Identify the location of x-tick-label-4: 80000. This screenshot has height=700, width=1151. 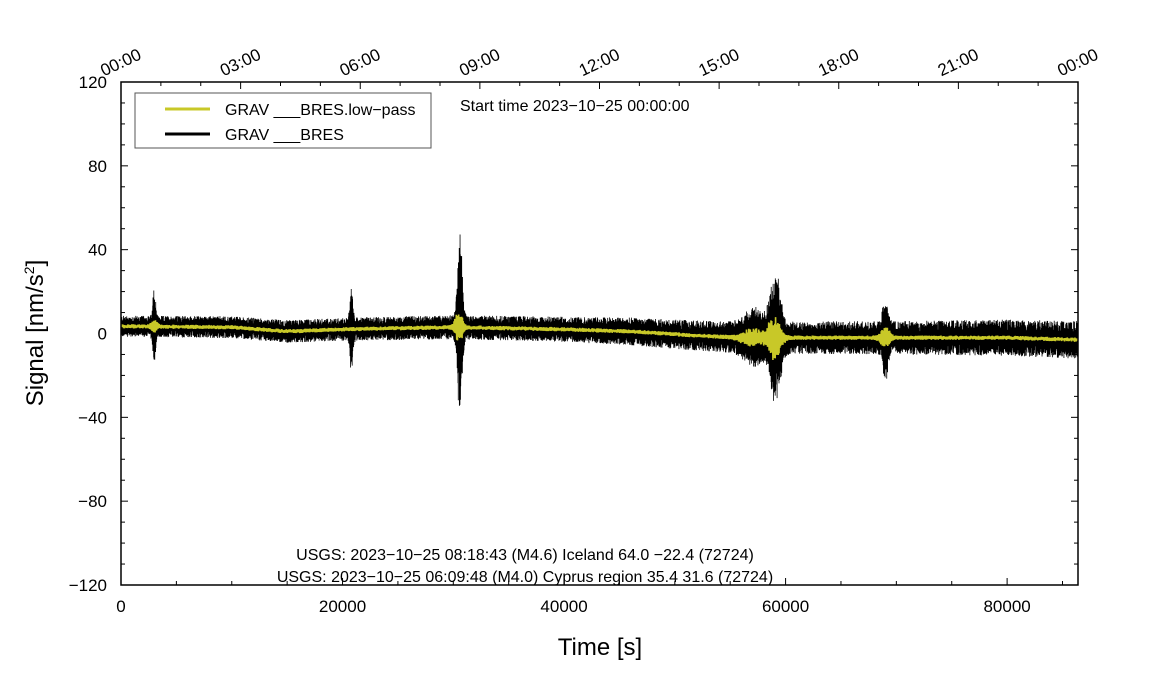
(1006, 606).